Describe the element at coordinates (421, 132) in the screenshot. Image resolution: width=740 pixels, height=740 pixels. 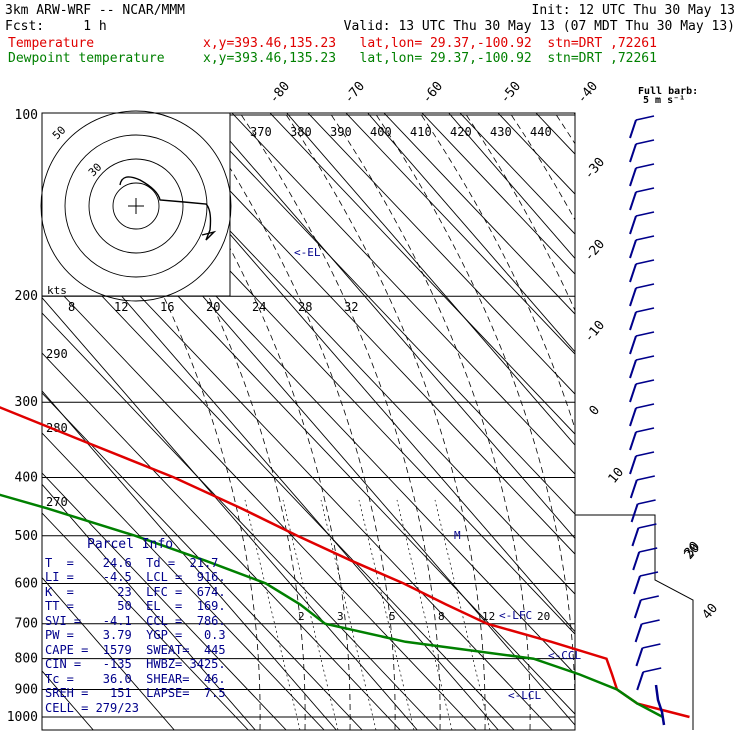
I see `theta-label: 410` at that location.